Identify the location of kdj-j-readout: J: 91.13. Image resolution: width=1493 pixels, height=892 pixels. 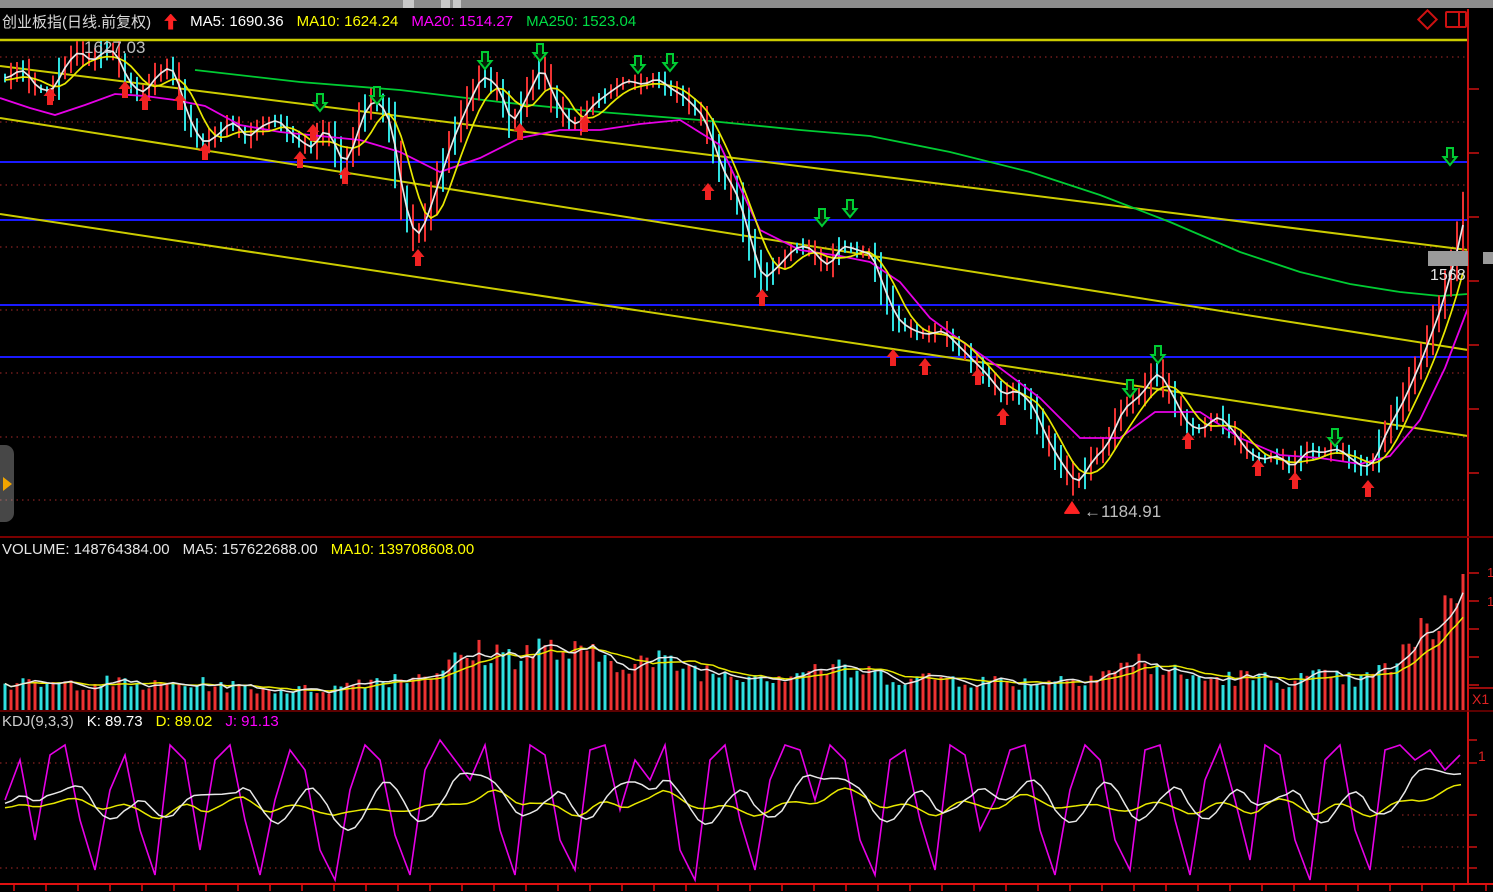
(252, 721).